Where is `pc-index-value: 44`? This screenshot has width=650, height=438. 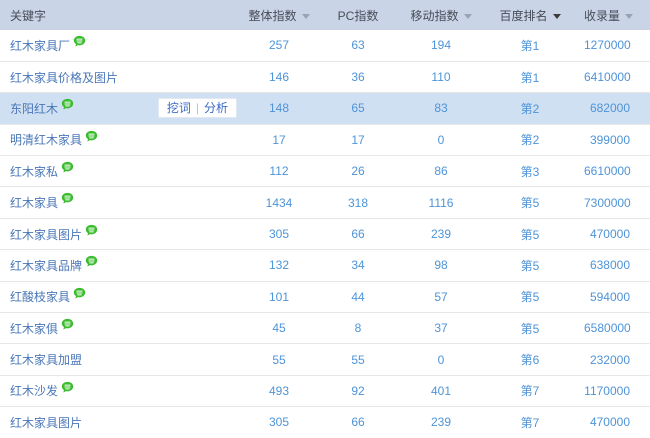 pc-index-value: 44 is located at coordinates (358, 296).